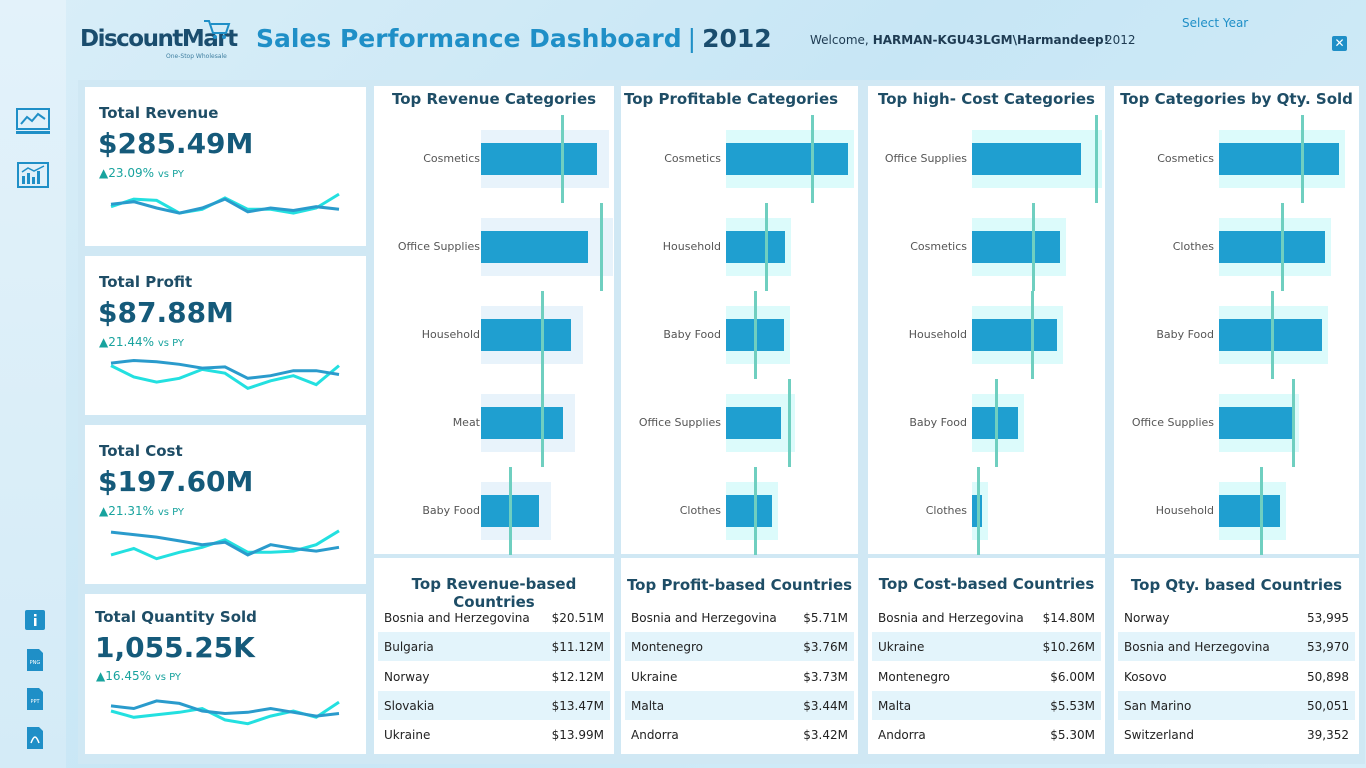 The height and width of the screenshot is (768, 1366). What do you see at coordinates (494, 676) in the screenshot?
I see `list-item: Norway $12.12M` at bounding box center [494, 676].